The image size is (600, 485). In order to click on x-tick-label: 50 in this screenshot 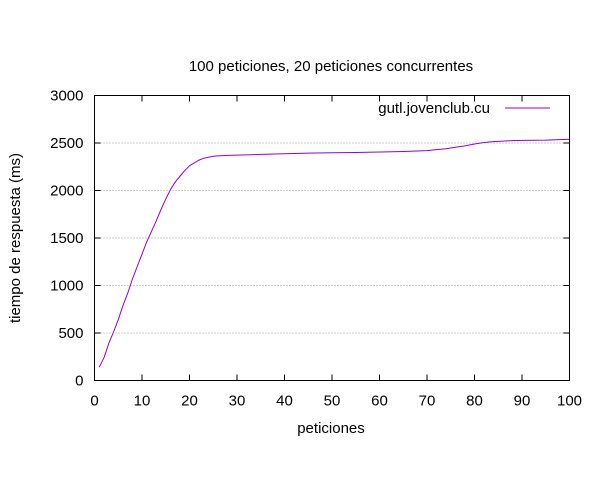, I will do `click(332, 401)`.